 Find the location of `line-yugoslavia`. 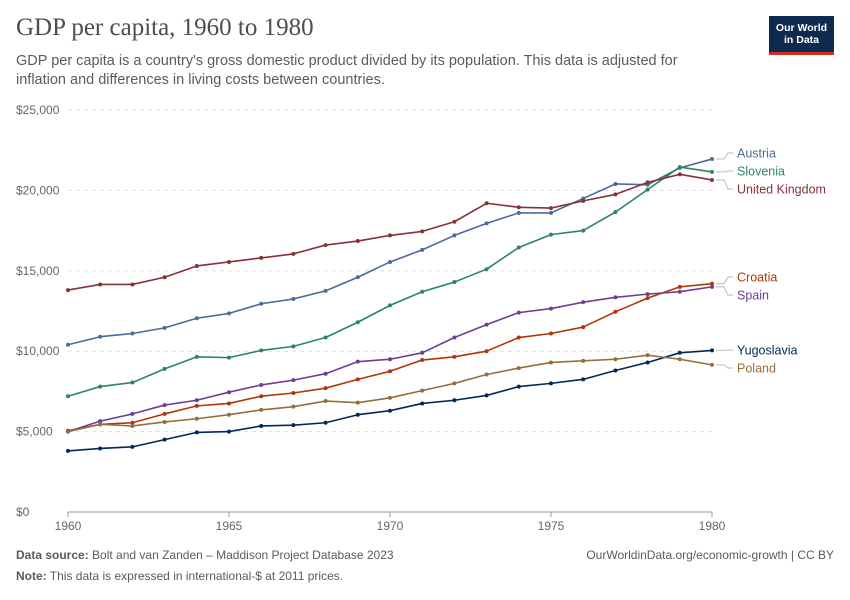

line-yugoslavia is located at coordinates (390, 400).